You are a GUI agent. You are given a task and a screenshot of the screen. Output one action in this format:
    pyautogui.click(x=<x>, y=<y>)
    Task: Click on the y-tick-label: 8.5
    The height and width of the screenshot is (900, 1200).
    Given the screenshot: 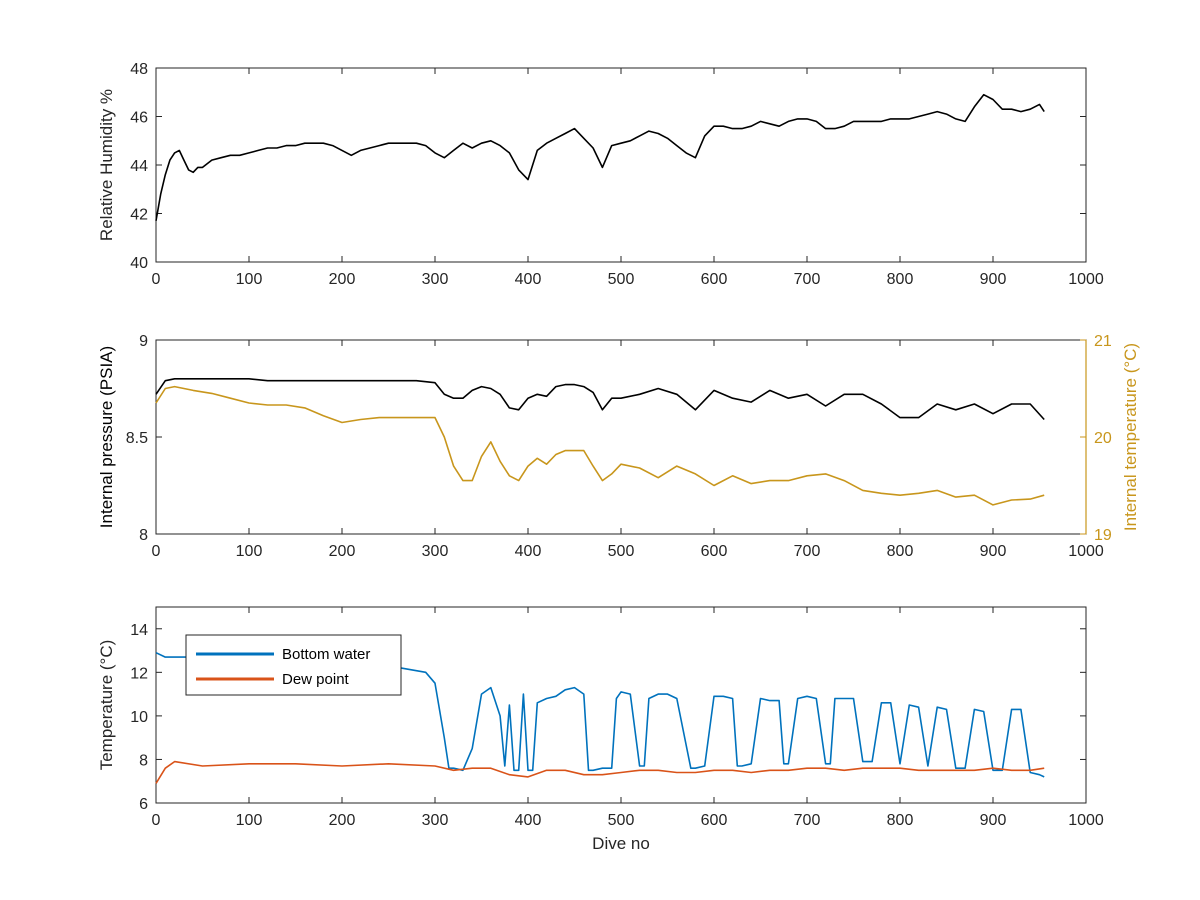 What is the action you would take?
    pyautogui.click(x=137, y=438)
    